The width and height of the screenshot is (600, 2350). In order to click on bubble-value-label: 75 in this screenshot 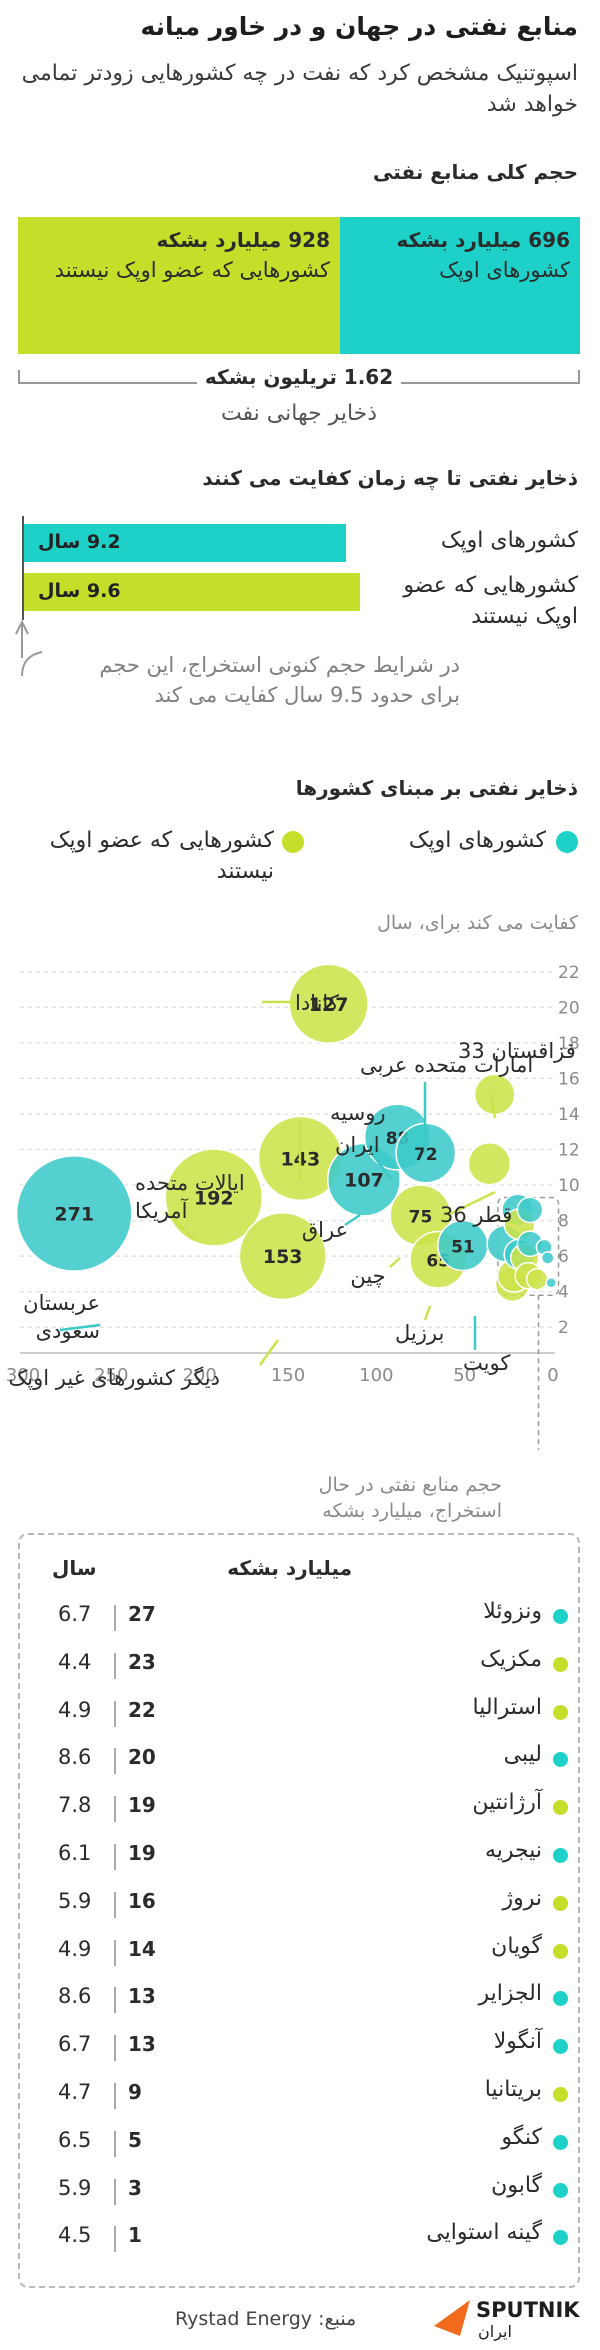, I will do `click(421, 1217)`.